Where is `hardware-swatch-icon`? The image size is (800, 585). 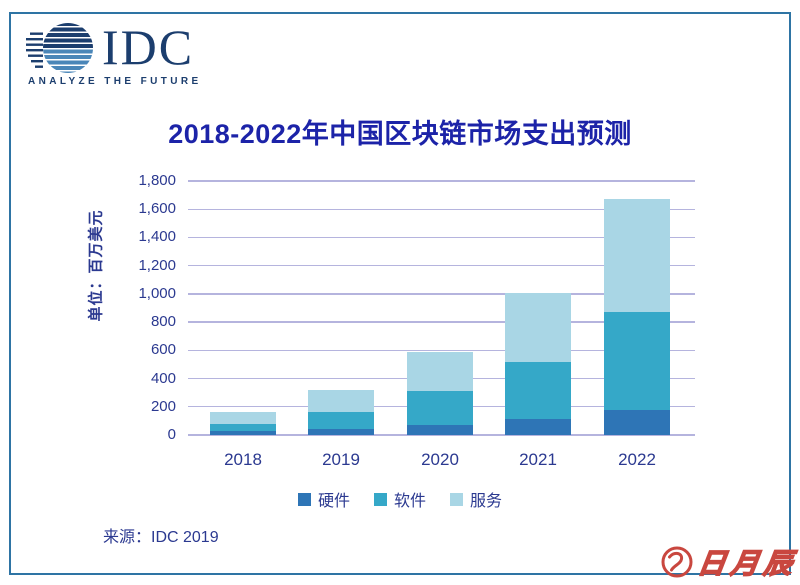
hardware-swatch-icon is located at coordinates (304, 499).